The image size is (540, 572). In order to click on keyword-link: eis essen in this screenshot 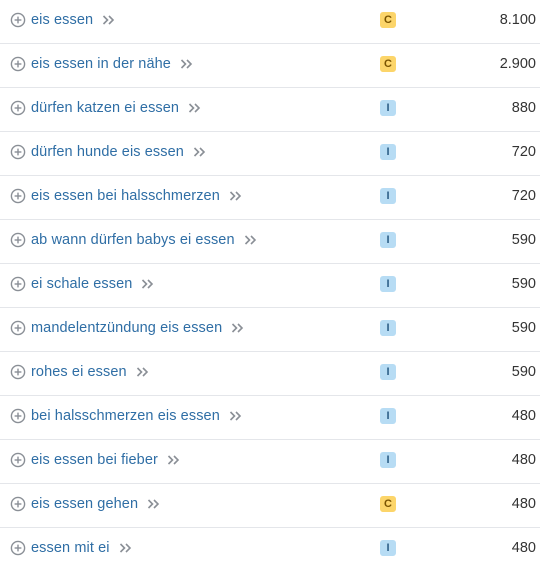, I will do `click(62, 19)`.